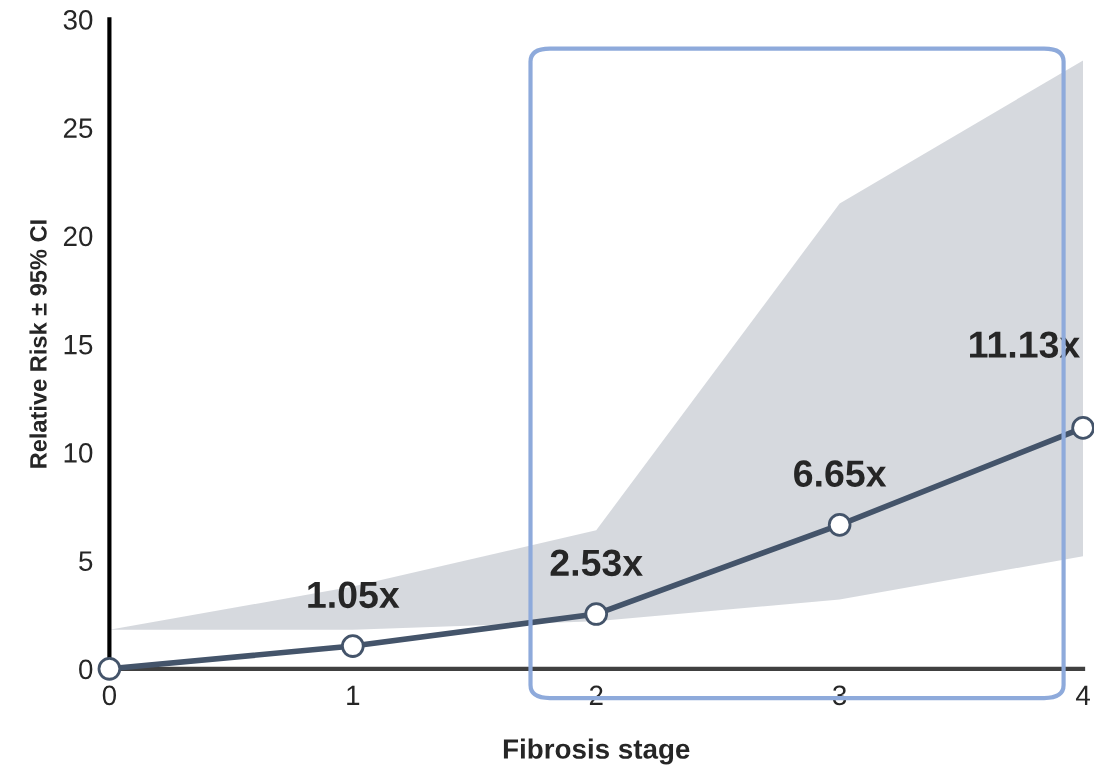 This screenshot has width=1094, height=775. Describe the element at coordinates (86, 561) in the screenshot. I see `y-tick-label: 5` at that location.